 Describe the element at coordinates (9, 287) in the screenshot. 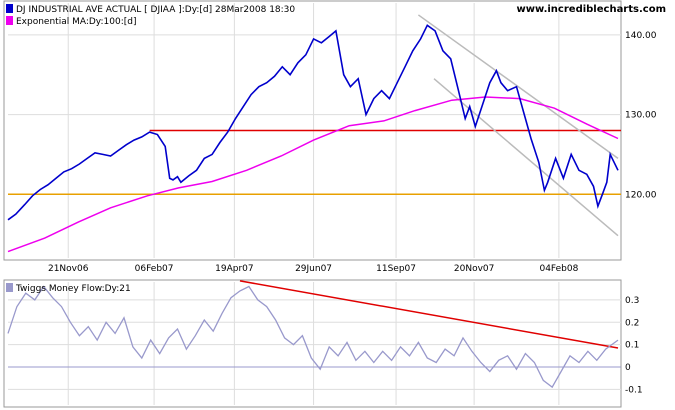

I see `money-flow-legend-swatch` at that location.